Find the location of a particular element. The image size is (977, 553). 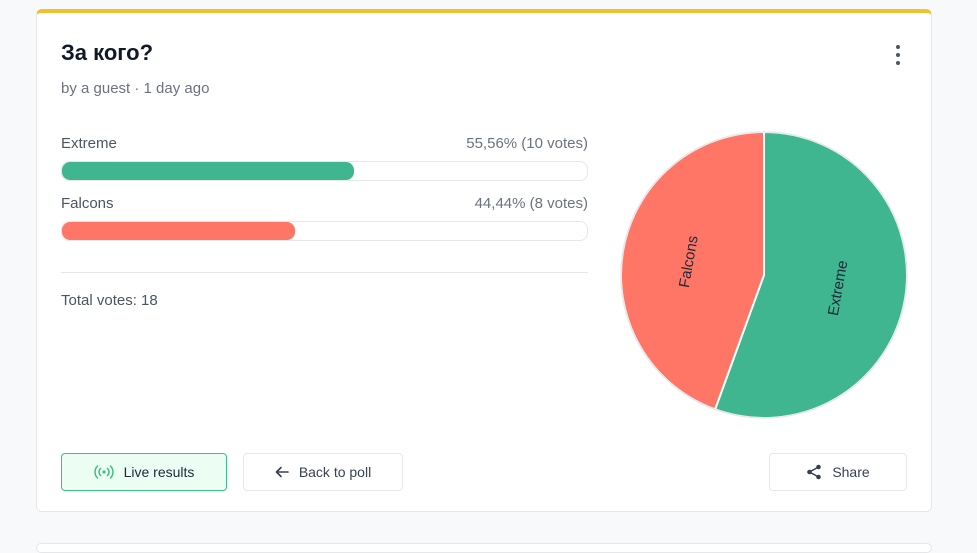

option-stats: 44,44% (8 votes) is located at coordinates (531, 203).